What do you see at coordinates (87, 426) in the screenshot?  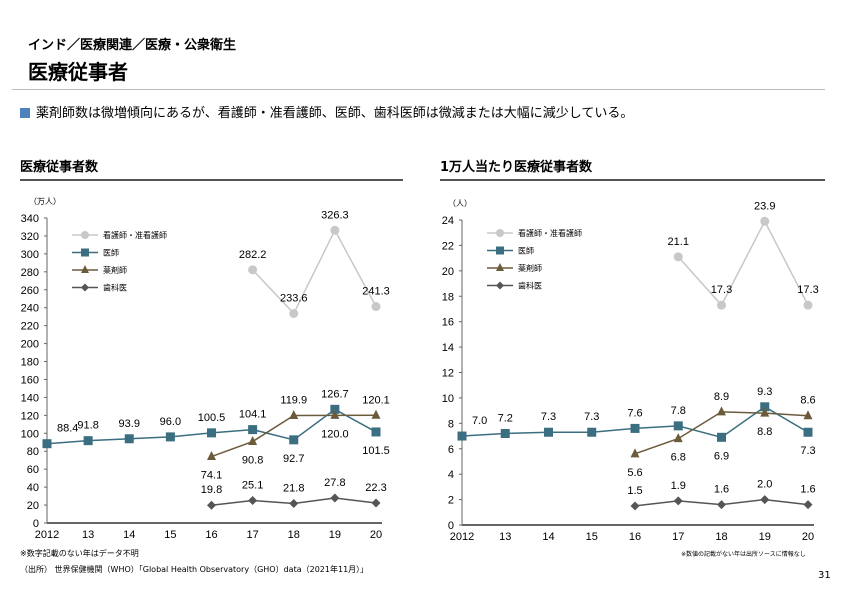 I see `data-label: 91.8` at bounding box center [87, 426].